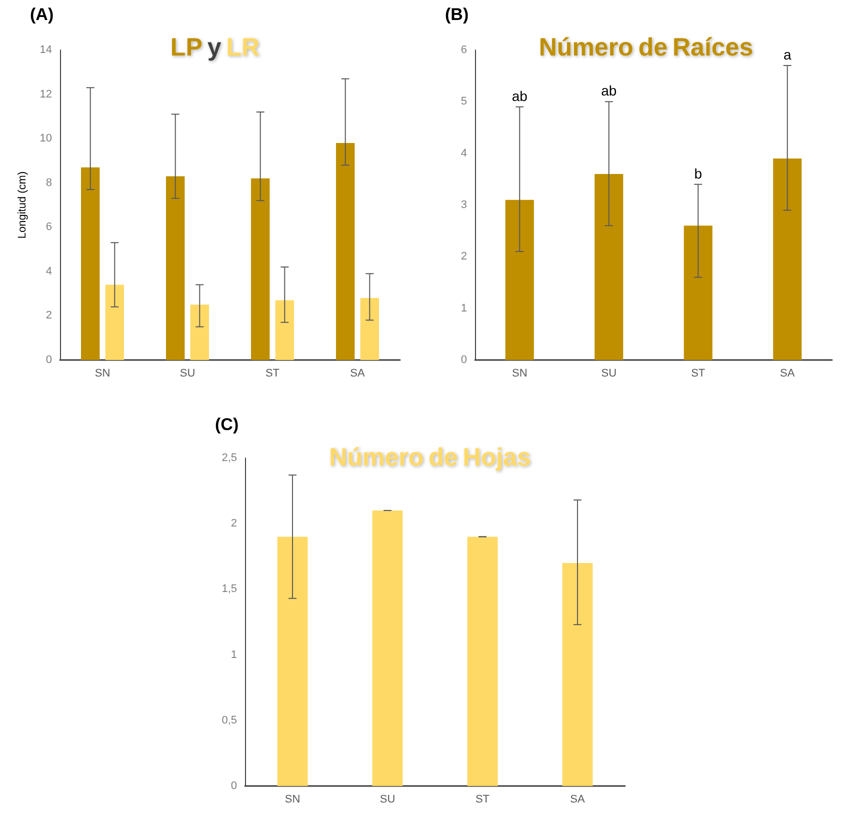 Image resolution: width=862 pixels, height=824 pixels. What do you see at coordinates (646, 48) in the screenshot?
I see `chart-title: Número de Raíces` at bounding box center [646, 48].